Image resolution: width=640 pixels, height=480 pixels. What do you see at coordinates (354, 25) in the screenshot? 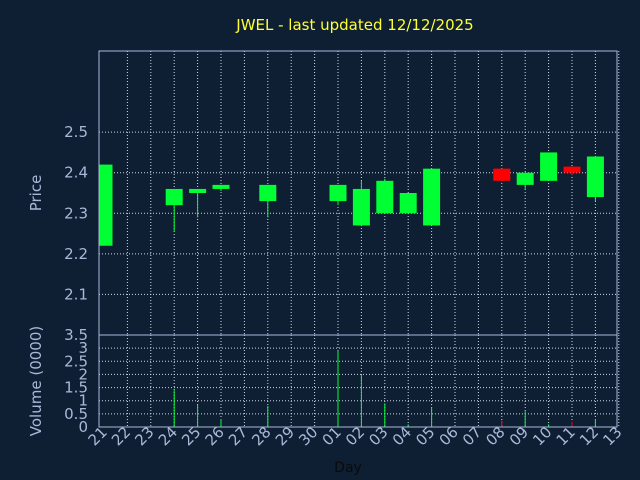
I see `chart-title: JWEL - last updated 12/12/2025` at bounding box center [354, 25].